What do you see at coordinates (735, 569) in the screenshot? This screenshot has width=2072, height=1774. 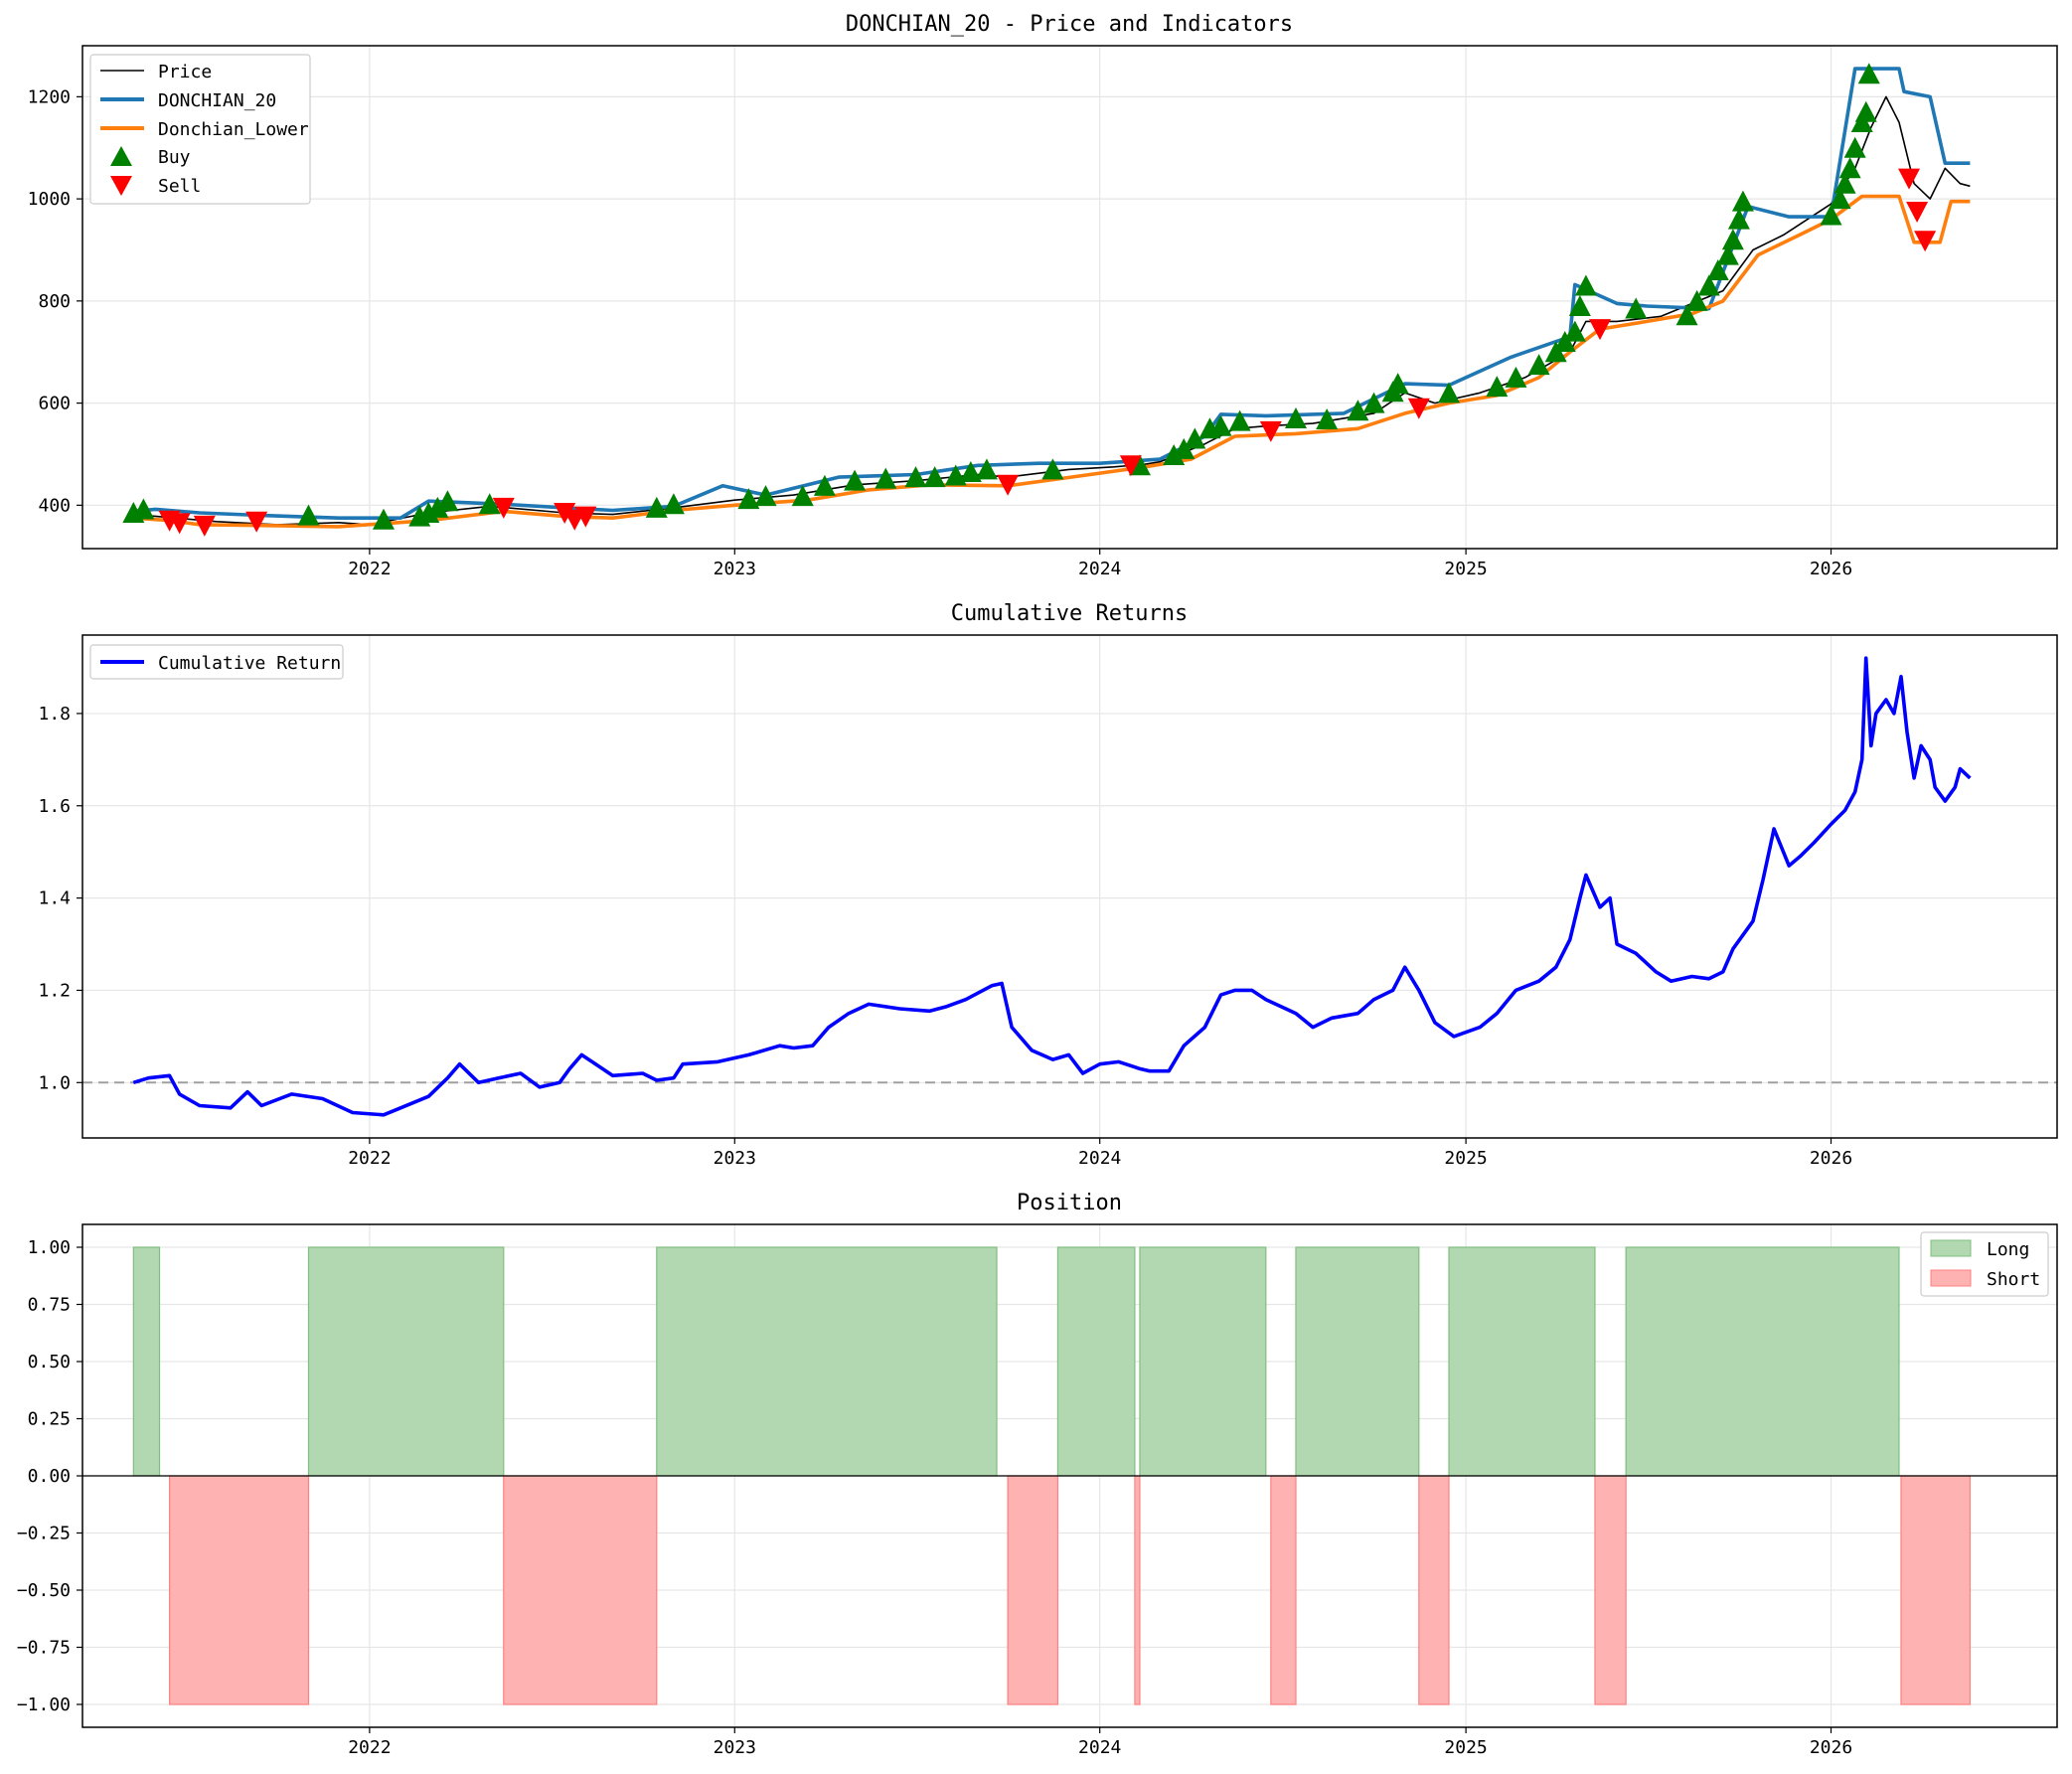 I see `price-x-tick-label: 2023` at bounding box center [735, 569].